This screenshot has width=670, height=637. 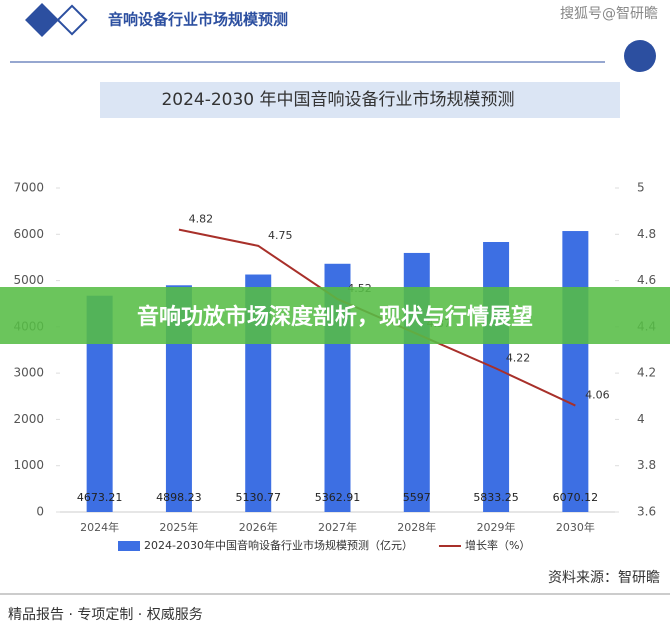 I want to click on bar-label: 5362.91, so click(x=338, y=497).